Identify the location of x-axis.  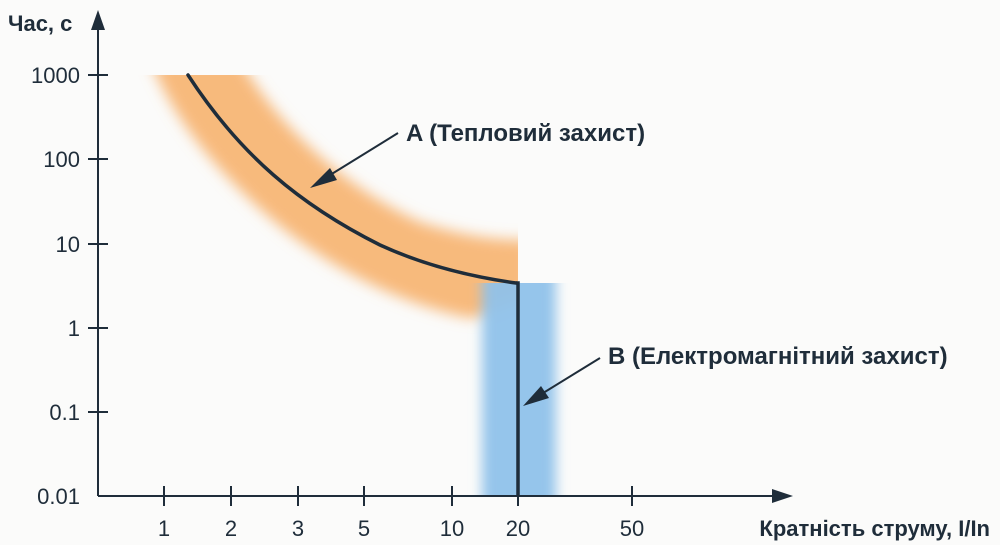
(445, 496).